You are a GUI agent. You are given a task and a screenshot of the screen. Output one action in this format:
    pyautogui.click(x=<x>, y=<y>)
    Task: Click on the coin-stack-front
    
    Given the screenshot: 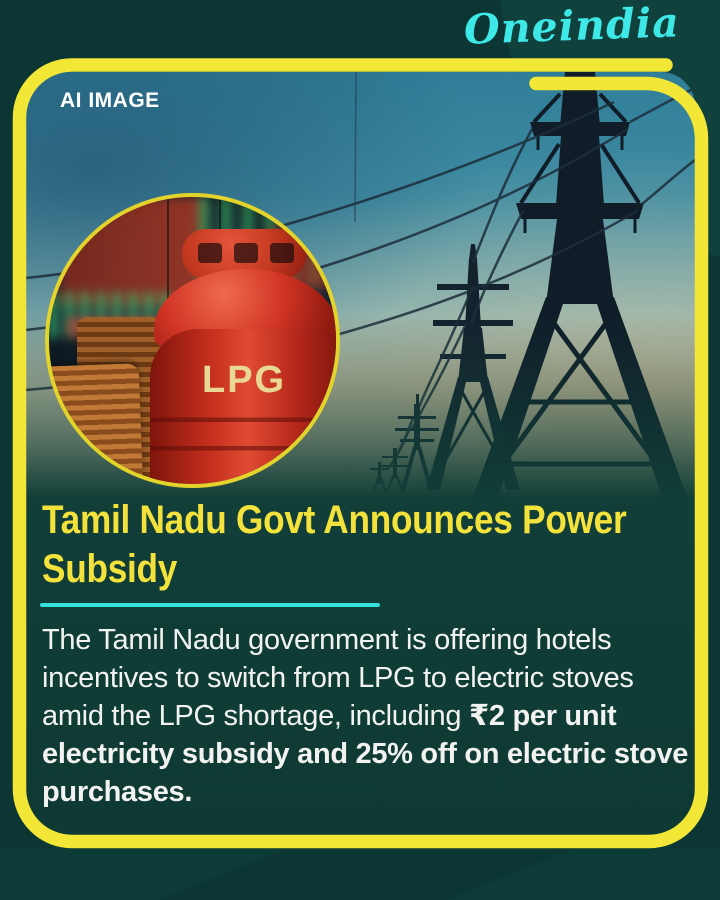 What is the action you would take?
    pyautogui.click(x=96, y=423)
    